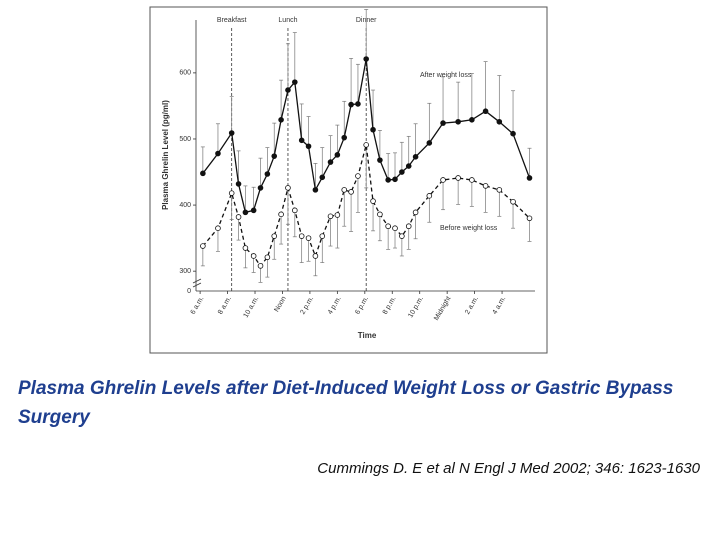  I want to click on meal-label: Breakfast, so click(232, 20).